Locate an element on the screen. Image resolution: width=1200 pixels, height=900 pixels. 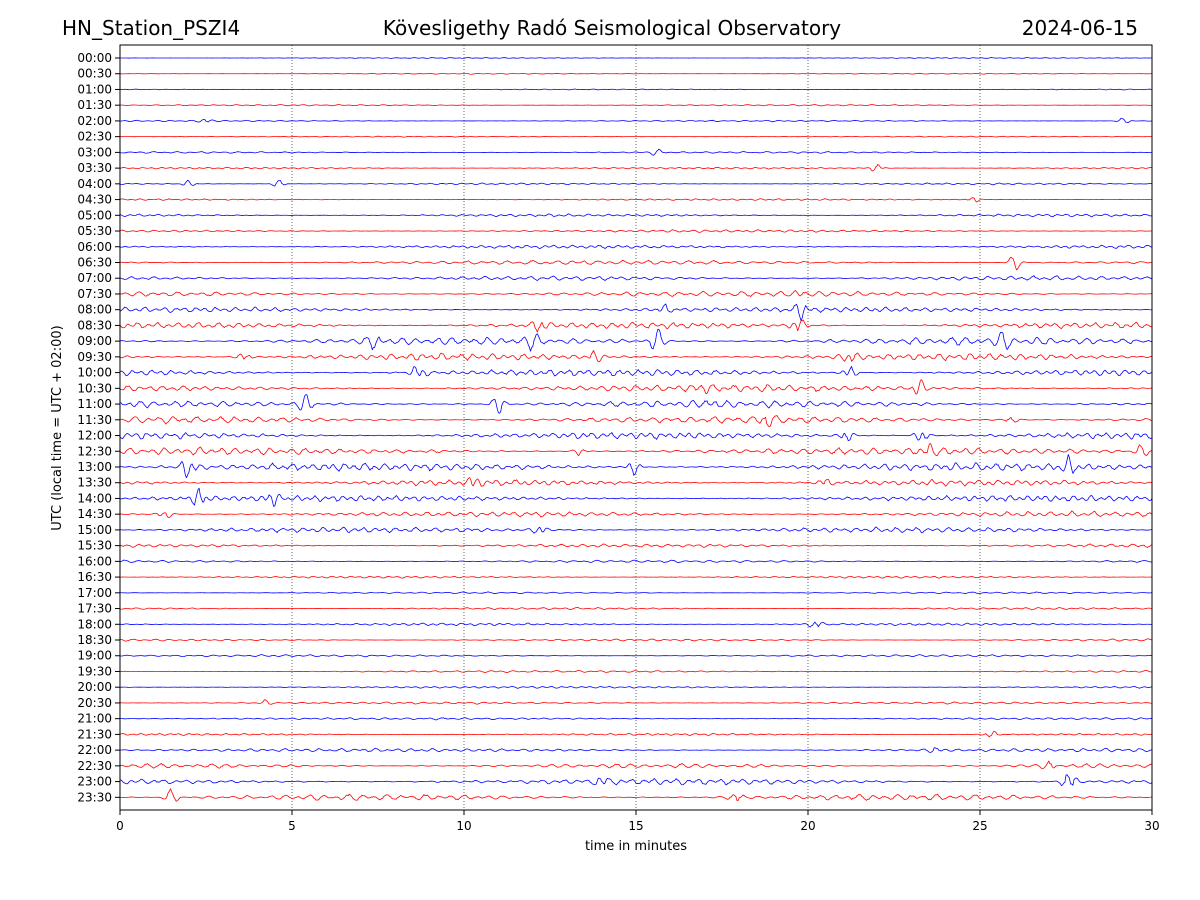
x-ticks: 0 5 10 15 20 25 30 is located at coordinates (638, 821).